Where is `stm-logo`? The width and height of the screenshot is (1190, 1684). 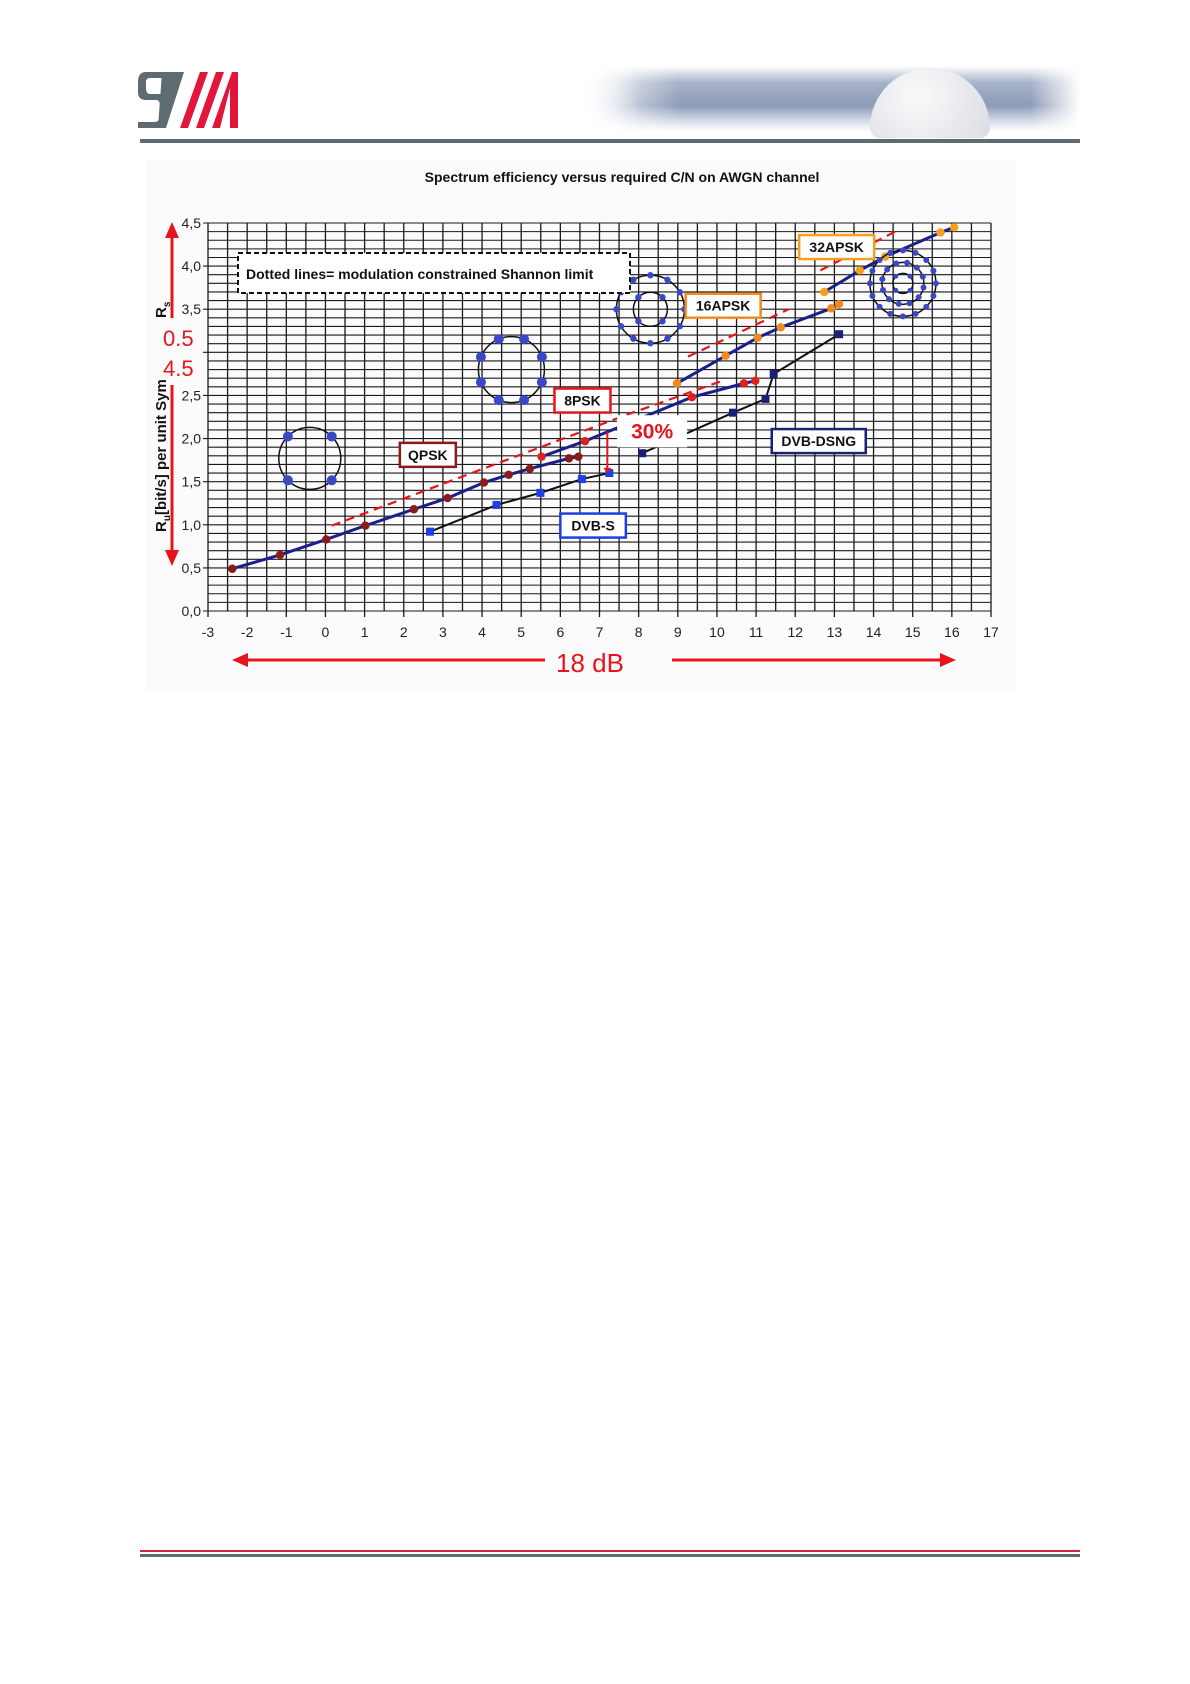
stm-logo is located at coordinates (188, 99).